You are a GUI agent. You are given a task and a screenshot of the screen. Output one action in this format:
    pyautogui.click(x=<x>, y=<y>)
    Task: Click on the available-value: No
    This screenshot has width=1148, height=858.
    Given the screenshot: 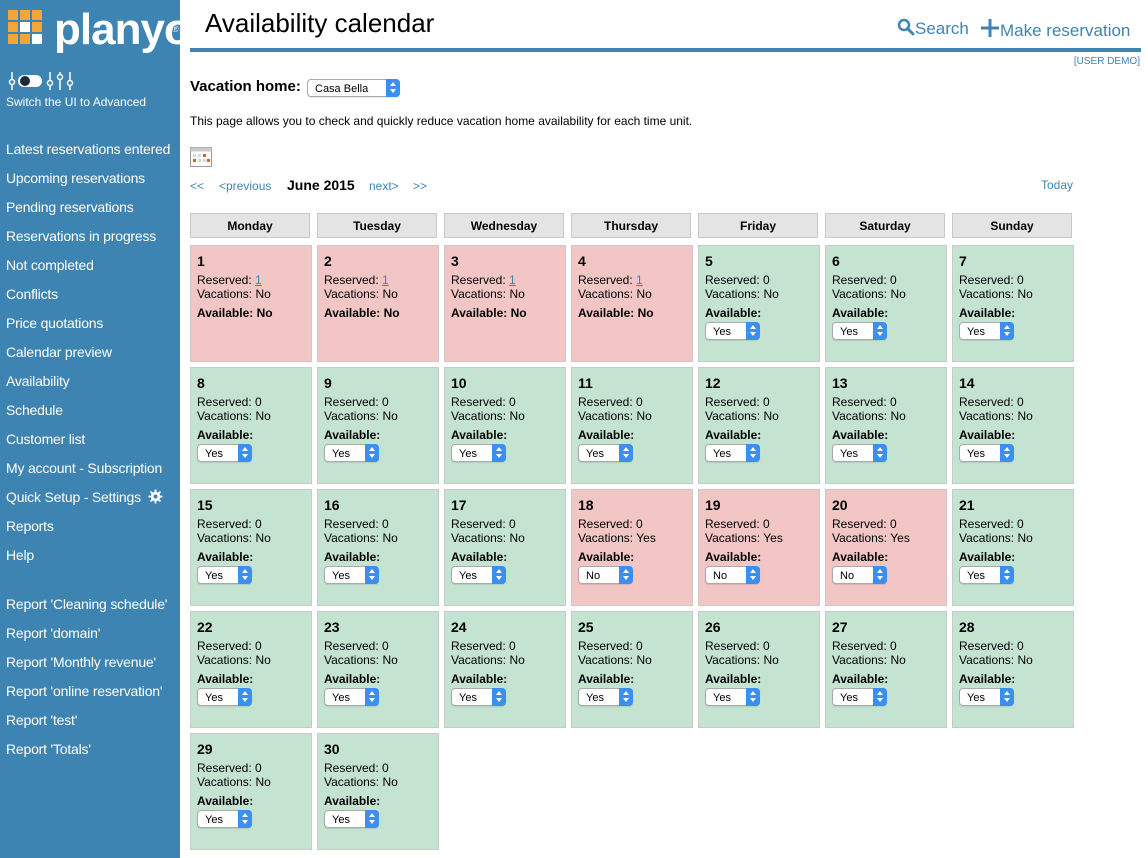 What is the action you would take?
    pyautogui.click(x=391, y=313)
    